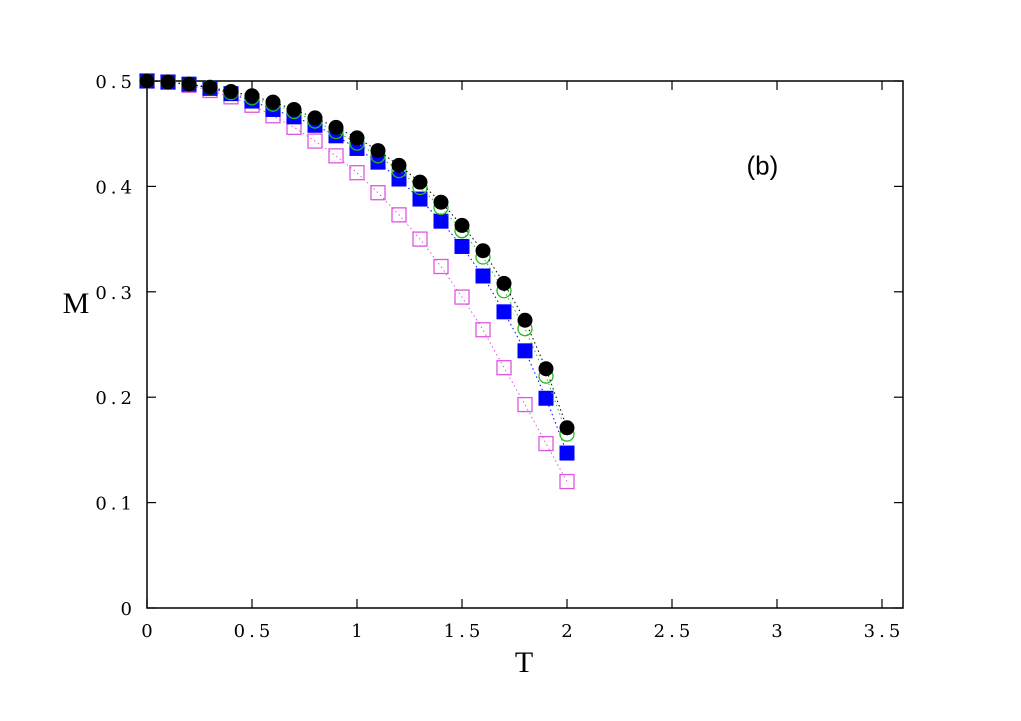 This screenshot has width=1021, height=721. What do you see at coordinates (674, 631) in the screenshot?
I see `x-tick-label: 2.5` at bounding box center [674, 631].